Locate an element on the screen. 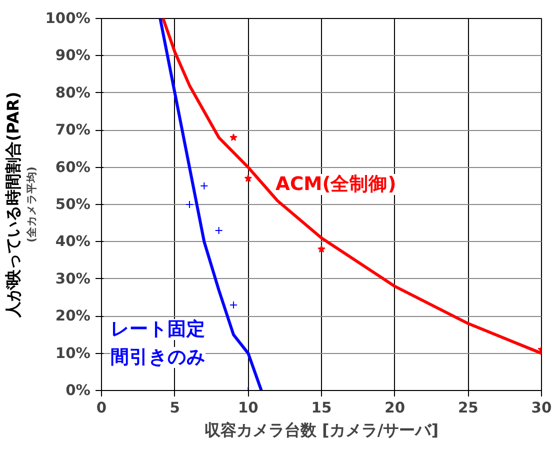 The image size is (553, 460). x-tick-label: 20 is located at coordinates (395, 408).